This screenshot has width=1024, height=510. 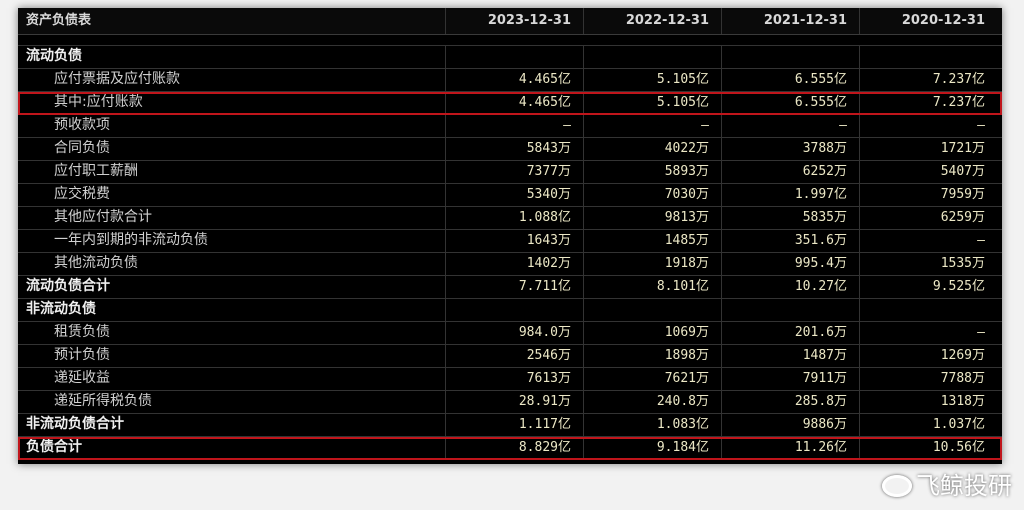 I want to click on cell-value: 10.56亿, so click(x=928, y=448).